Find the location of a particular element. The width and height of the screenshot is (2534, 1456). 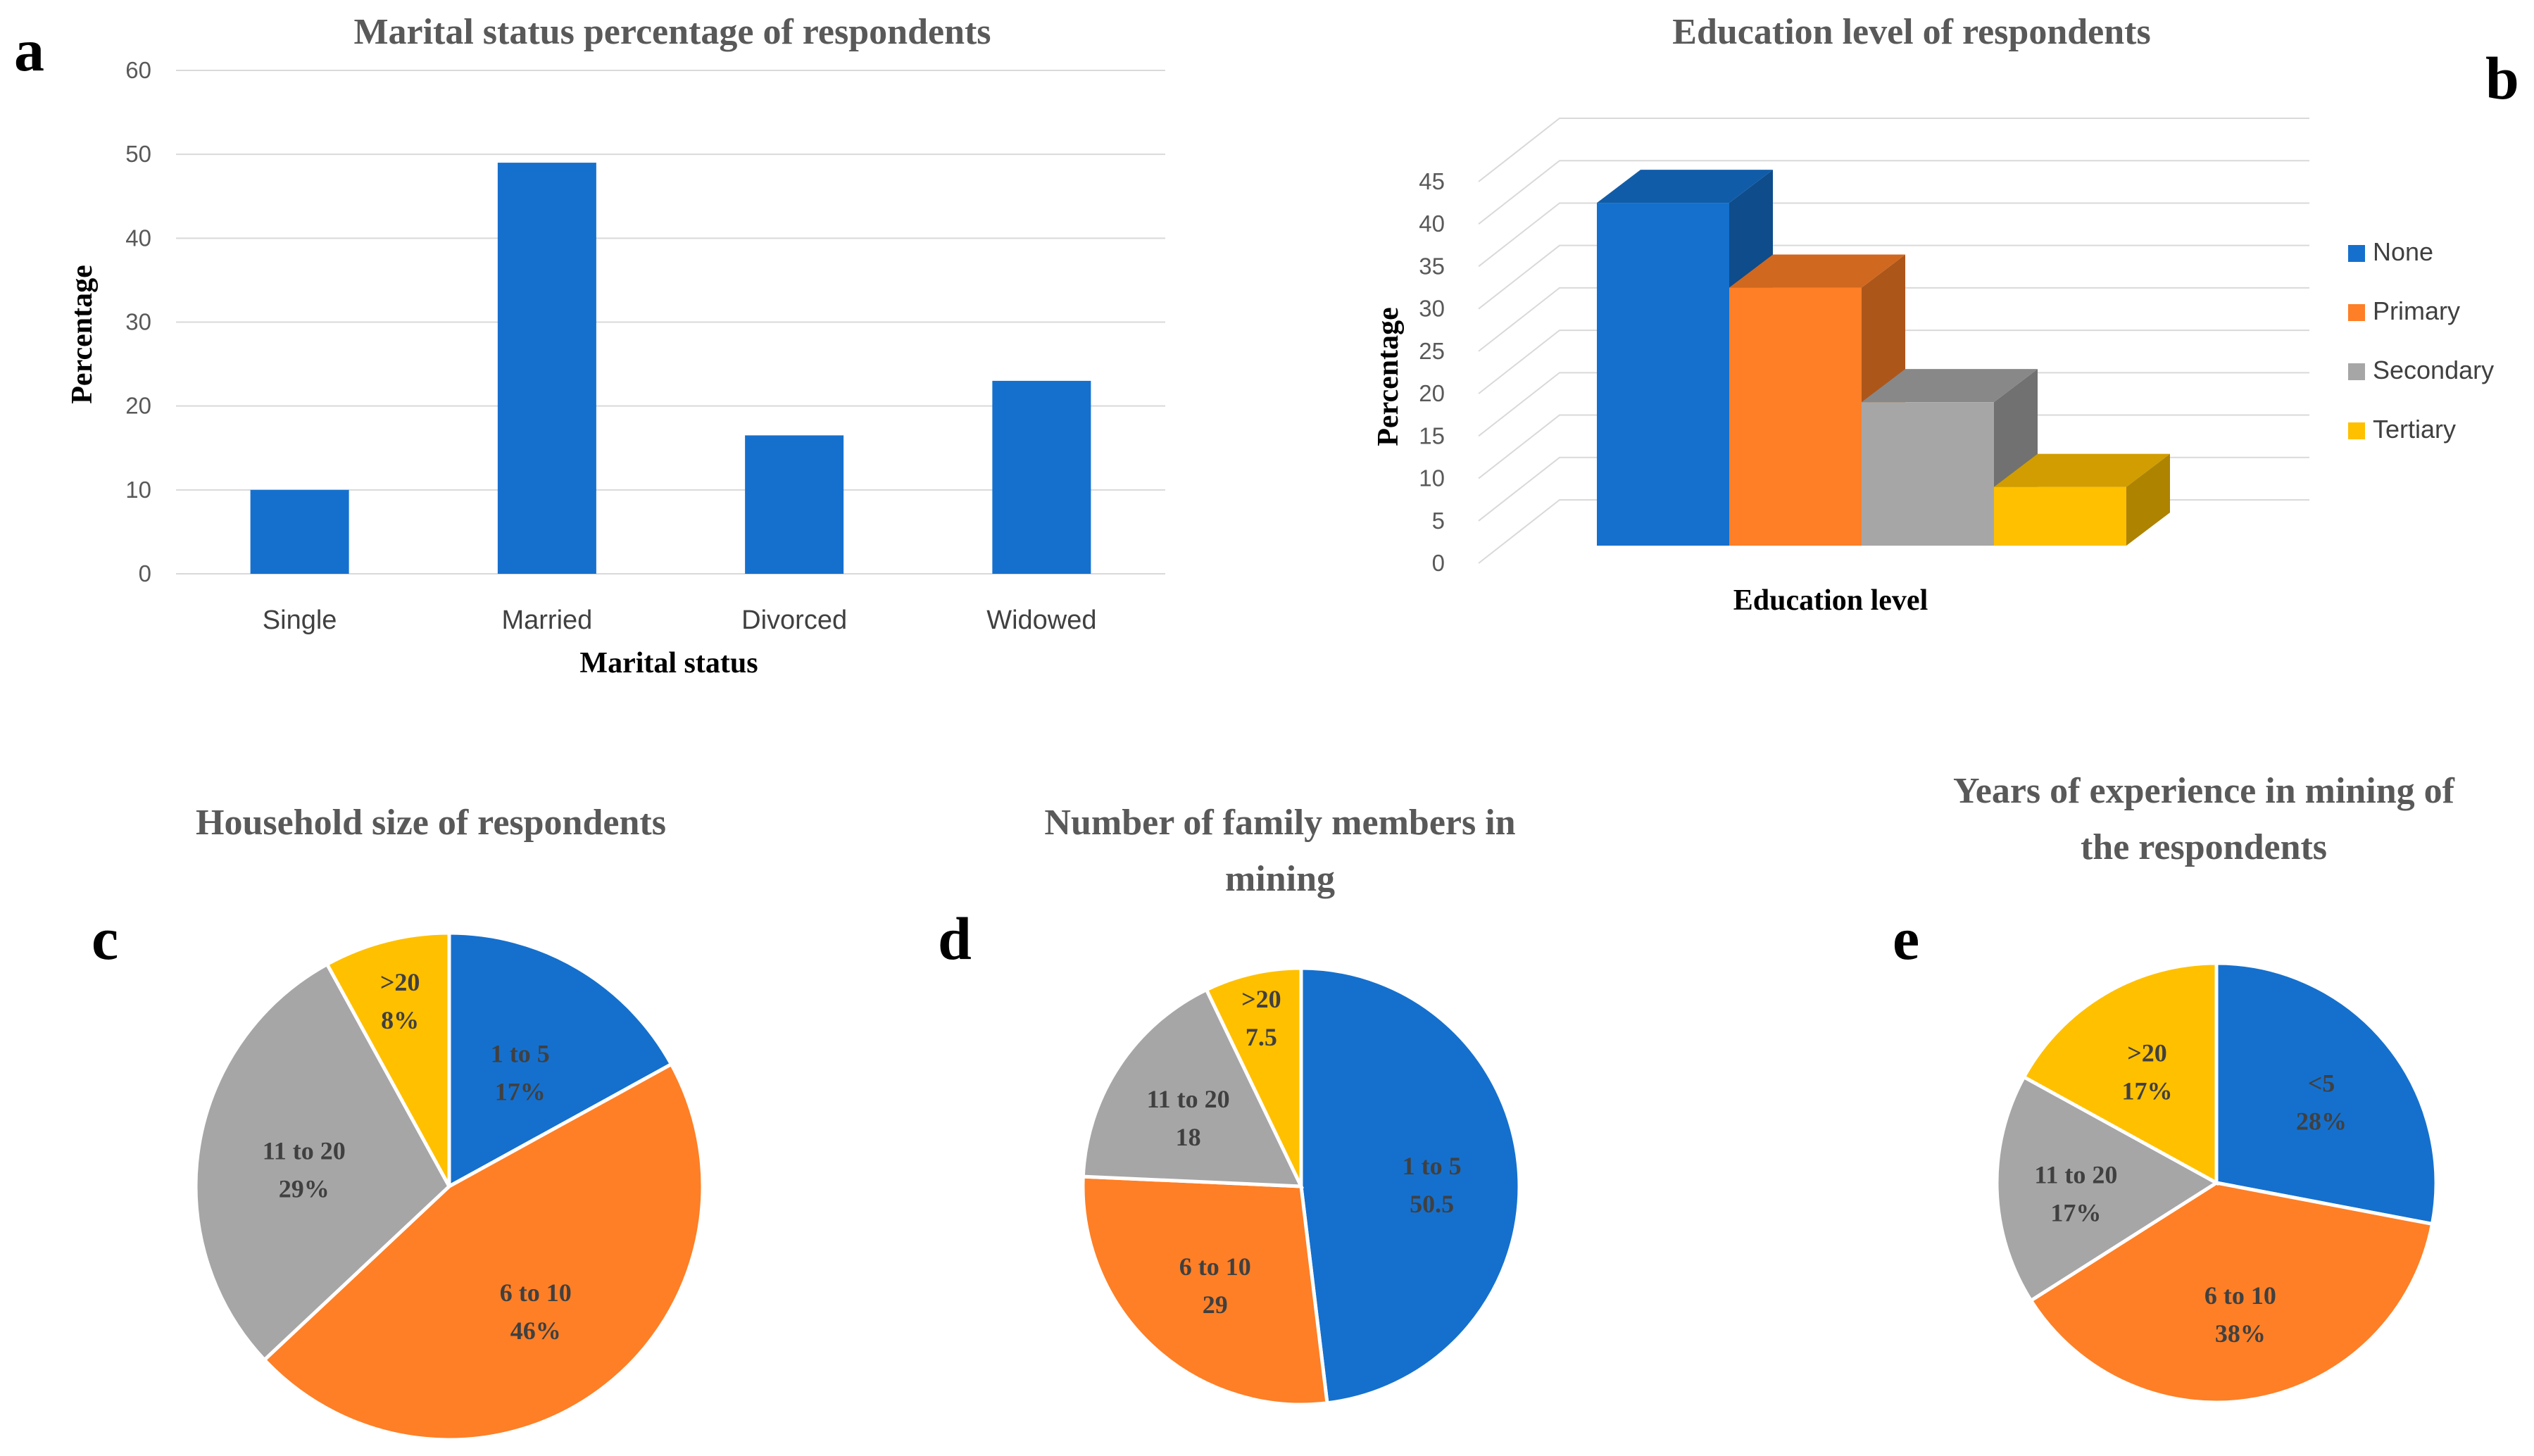

chart-b-bars is located at coordinates (1883, 358).